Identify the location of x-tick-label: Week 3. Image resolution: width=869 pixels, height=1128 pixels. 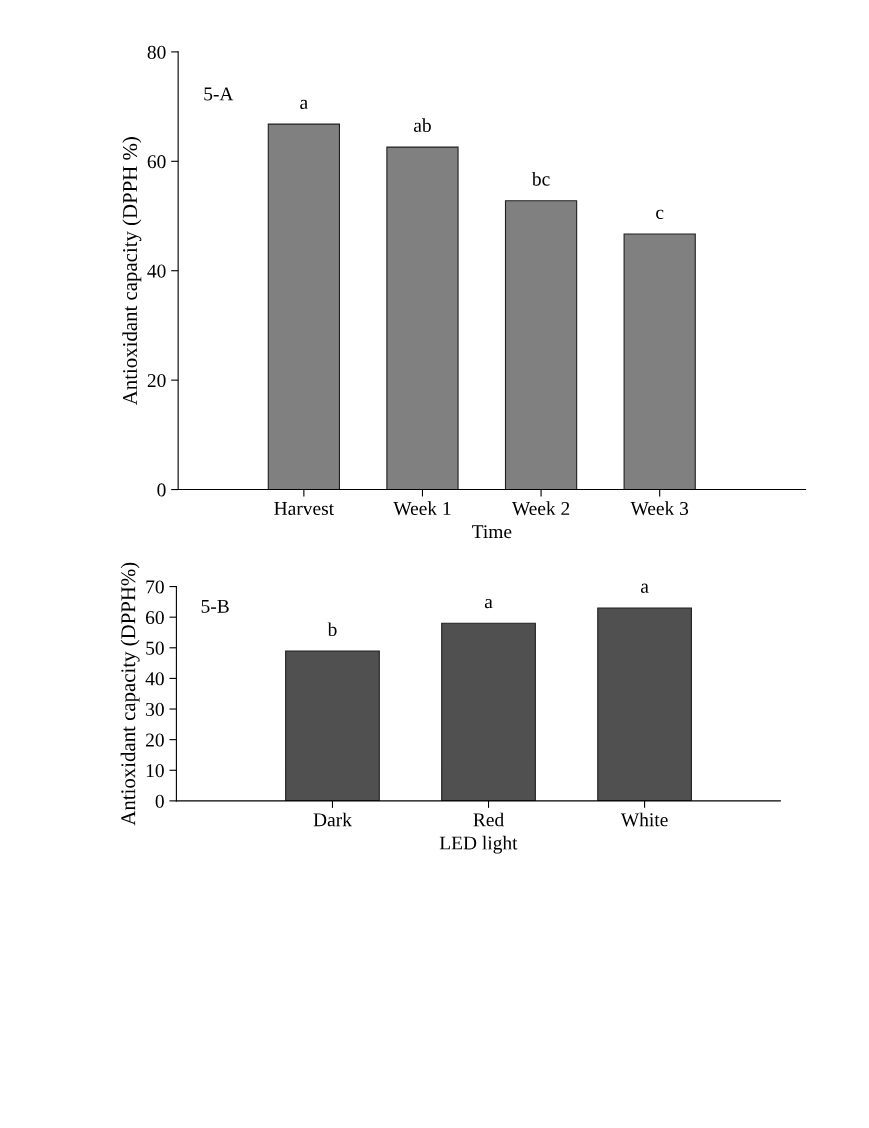
(659, 508).